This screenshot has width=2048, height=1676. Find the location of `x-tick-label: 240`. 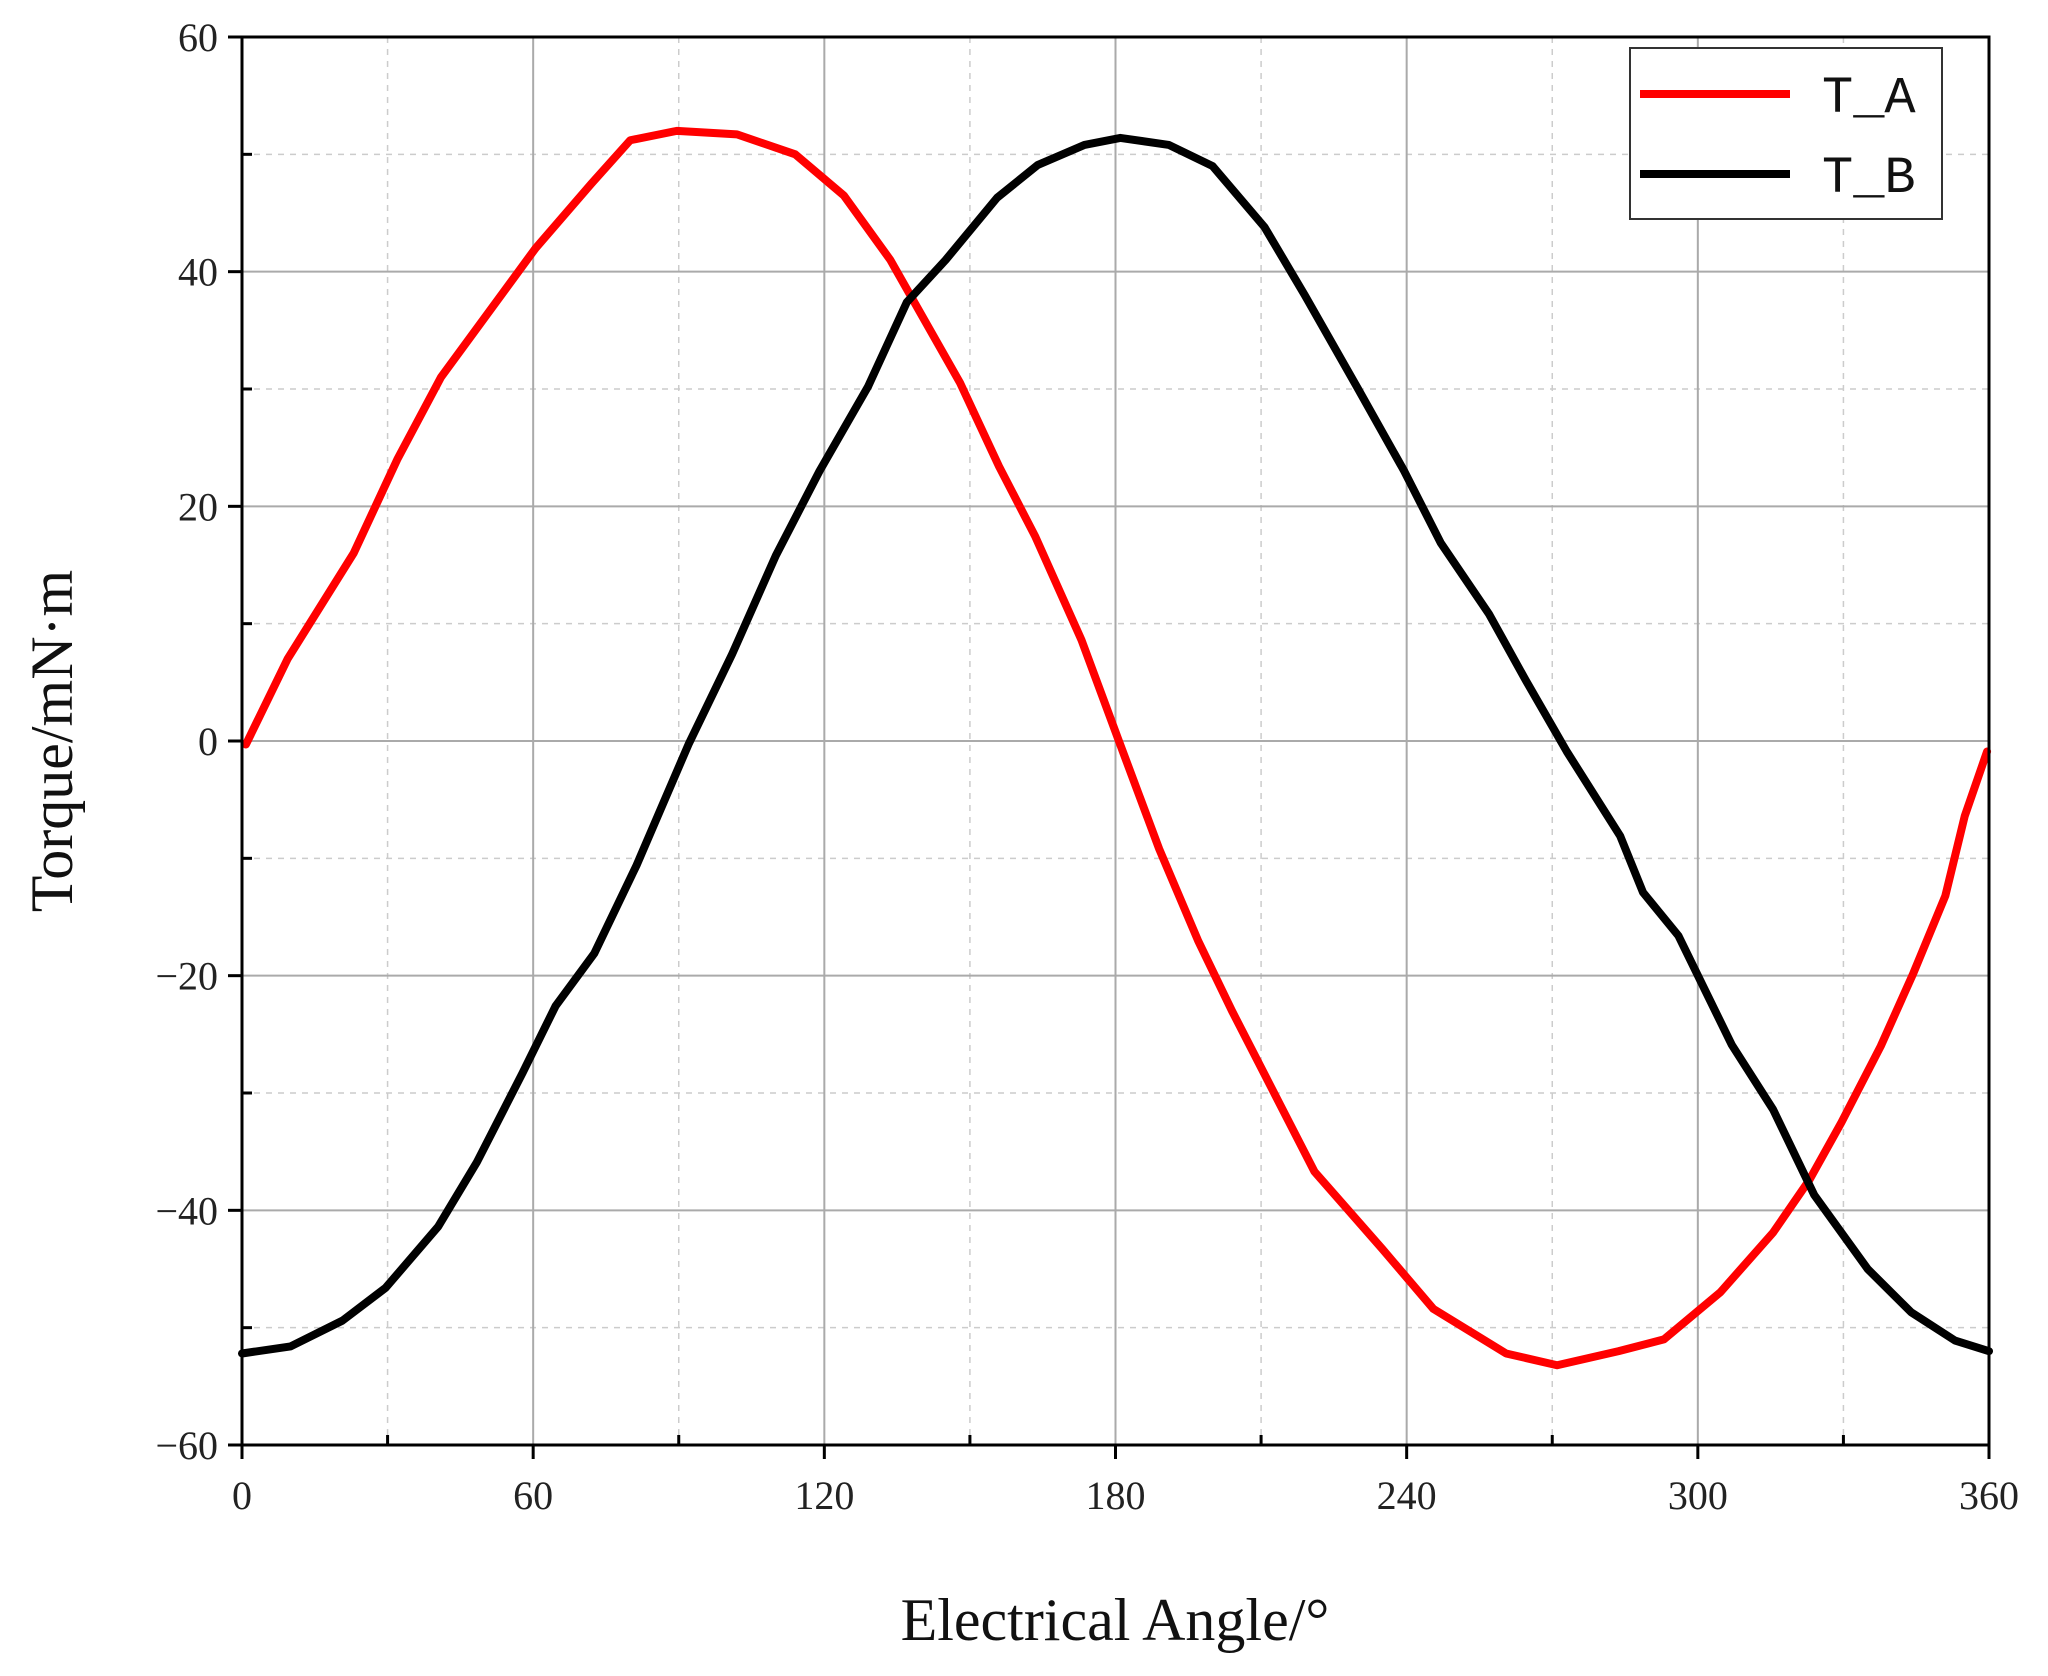

x-tick-label: 240 is located at coordinates (1407, 1495).